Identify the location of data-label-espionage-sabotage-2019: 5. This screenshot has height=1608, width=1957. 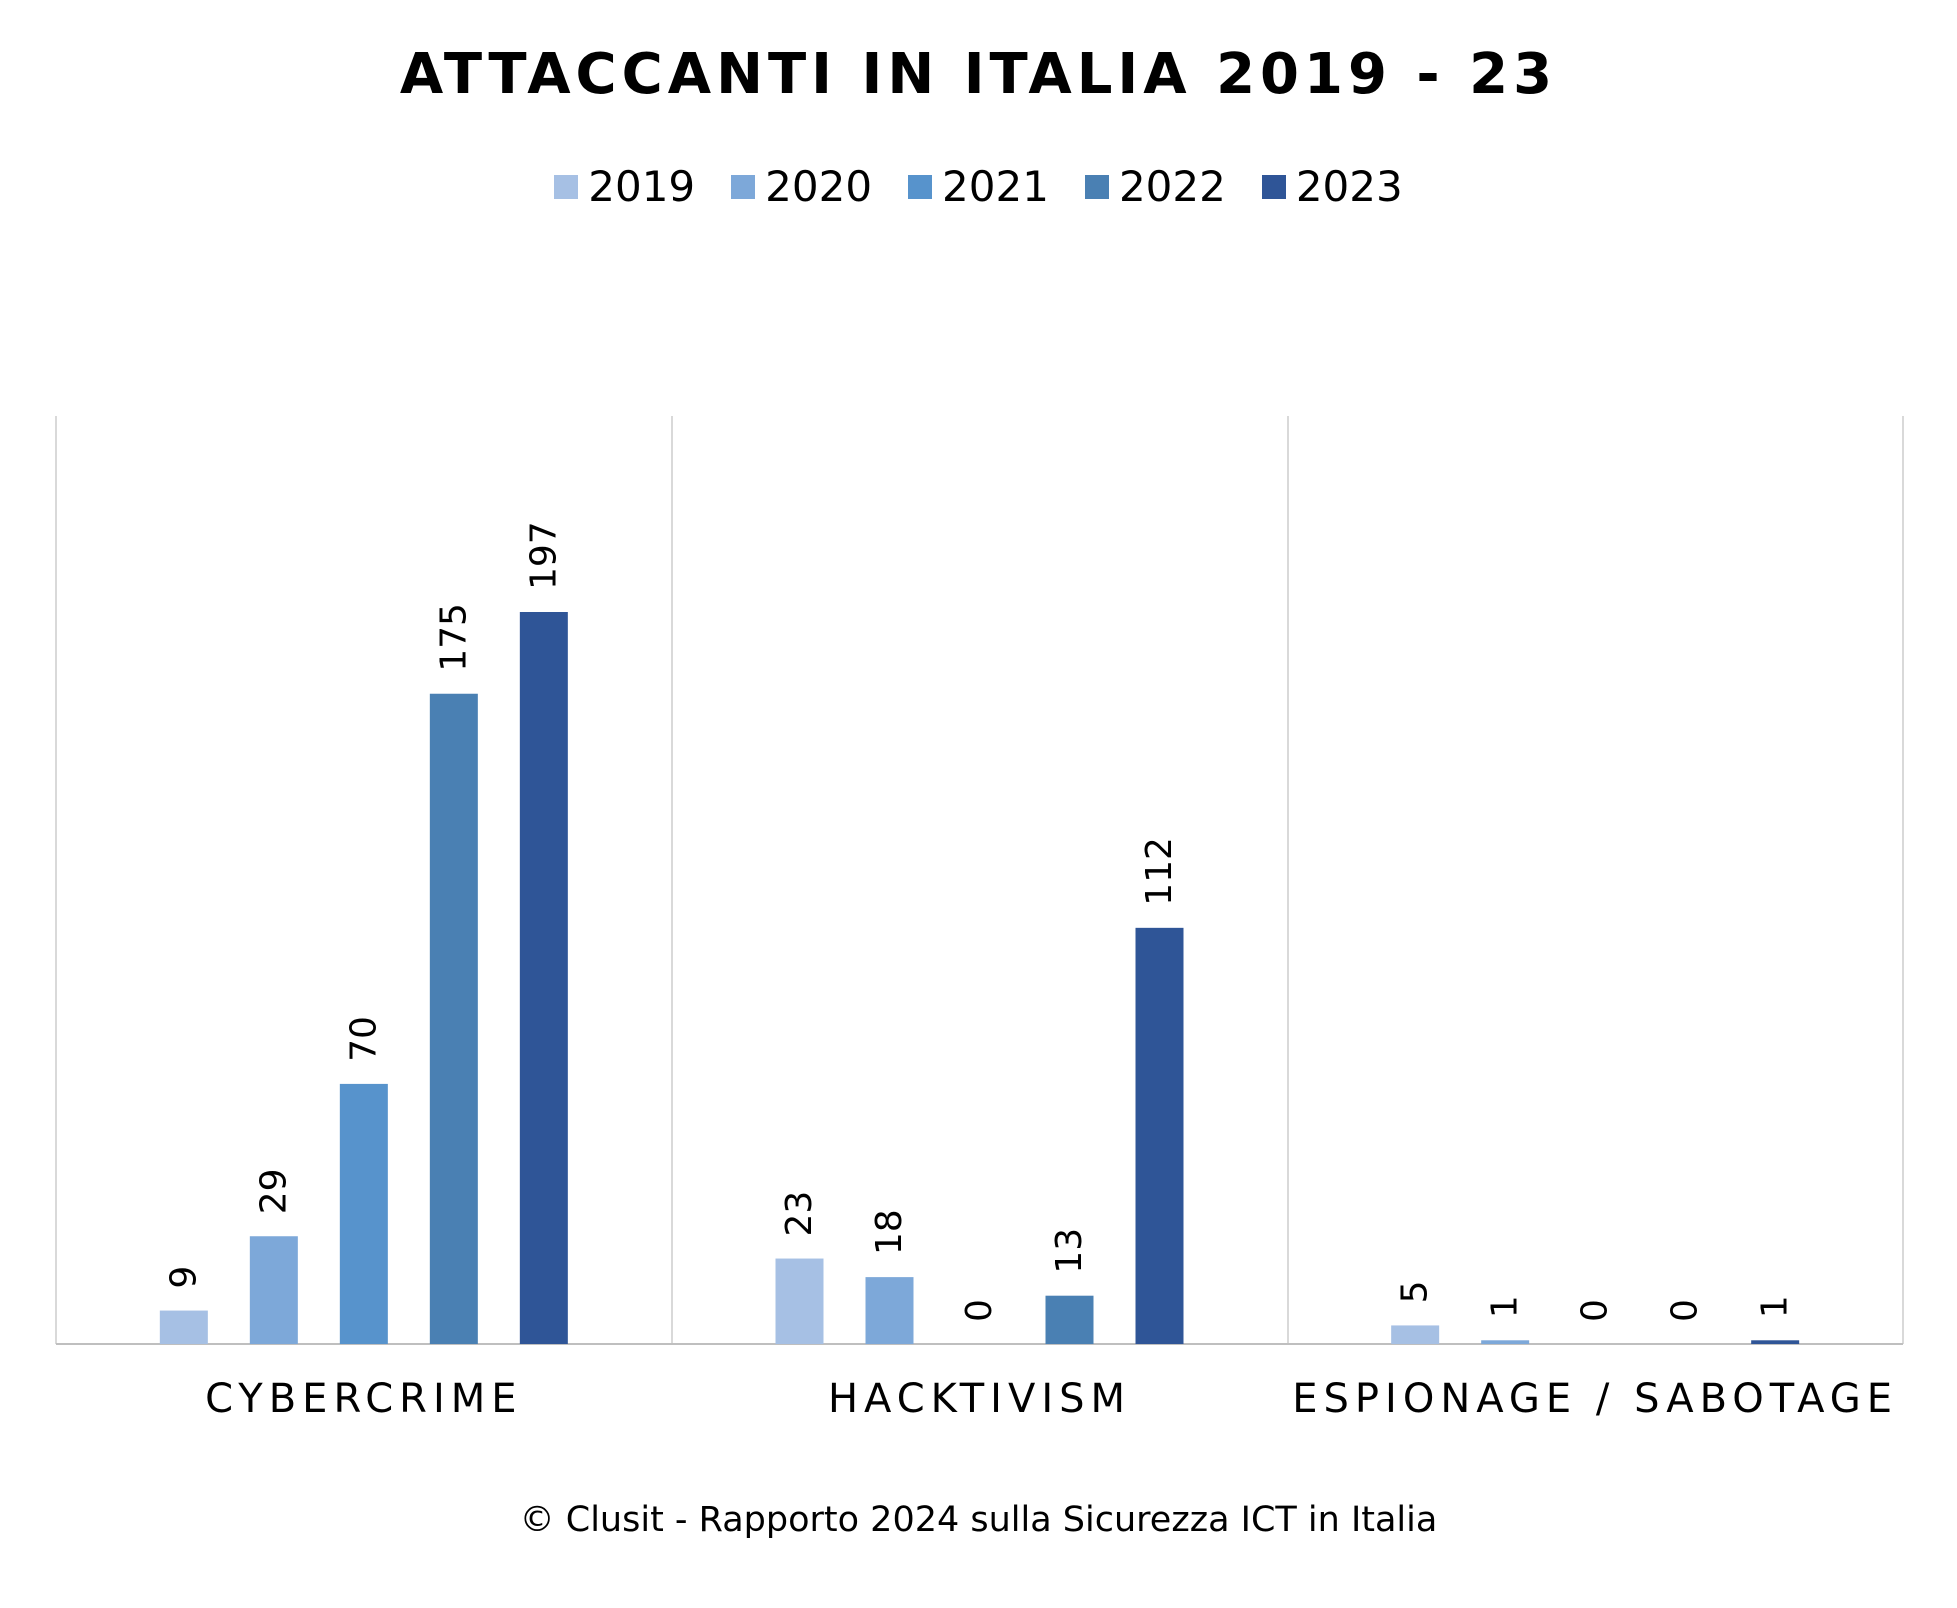
(1415, 1292).